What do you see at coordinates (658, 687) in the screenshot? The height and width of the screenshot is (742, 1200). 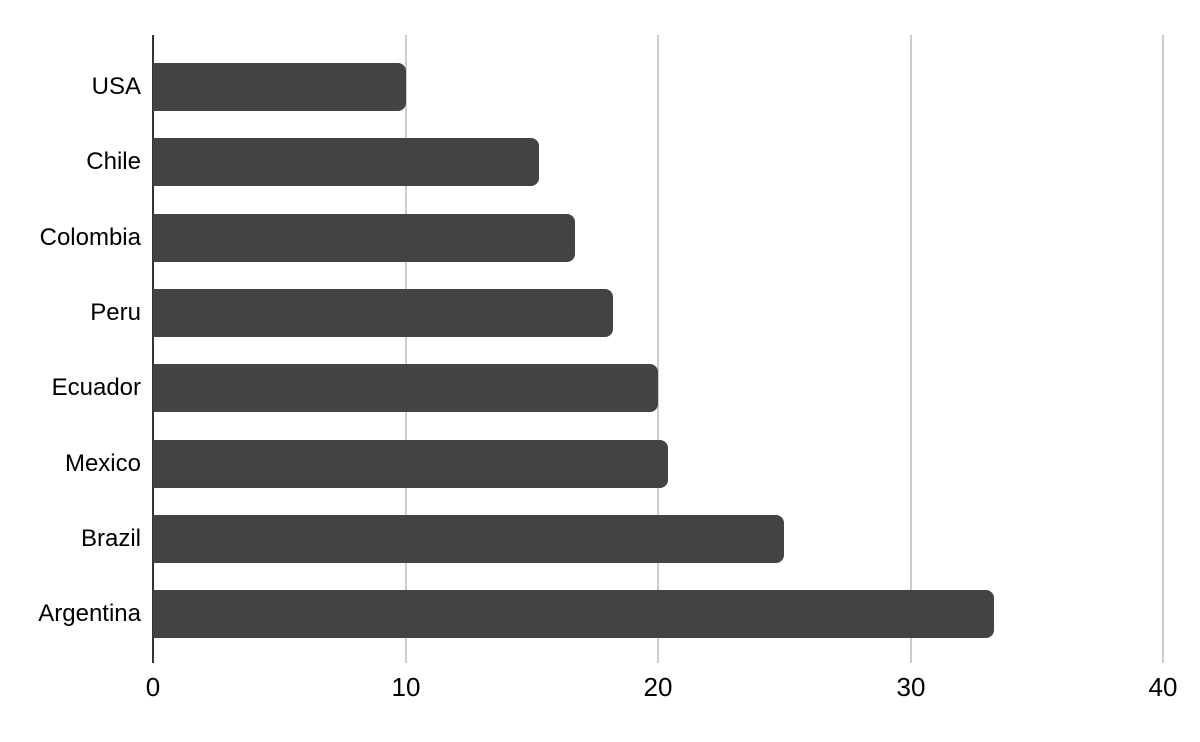 I see `tick-label: 20` at bounding box center [658, 687].